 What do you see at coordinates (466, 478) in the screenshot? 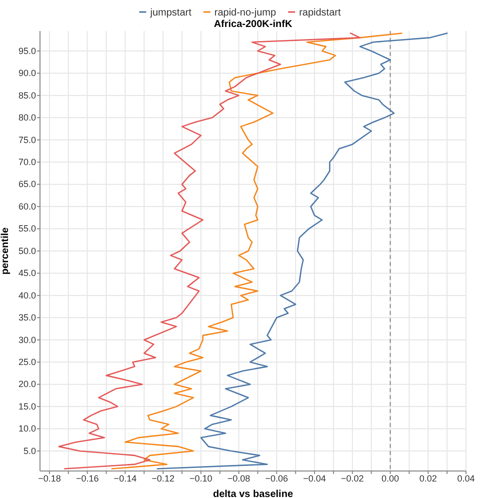
I see `x-tick-label: 0.04` at bounding box center [466, 478].